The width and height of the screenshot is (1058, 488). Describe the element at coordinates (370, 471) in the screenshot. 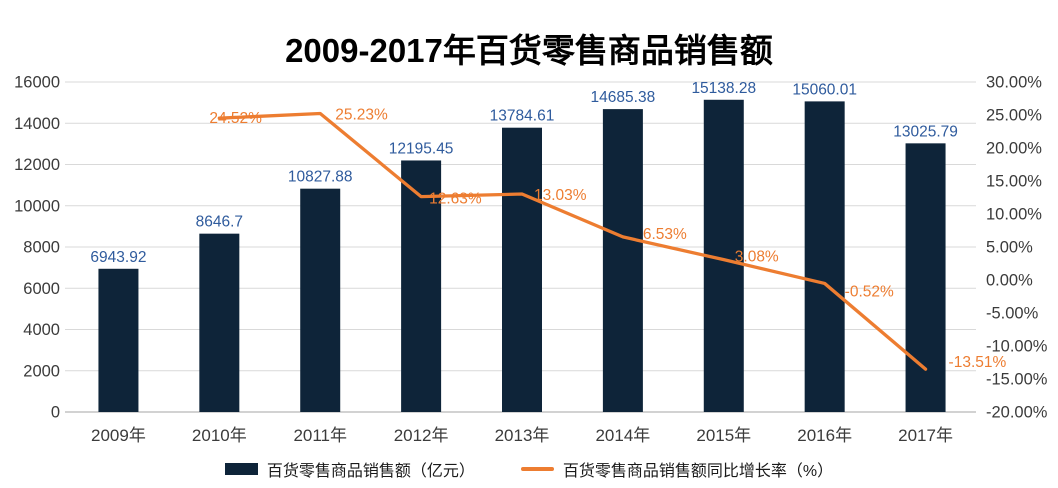

I see `legend-label-sales: 百货零售商品销售额（亿元）` at that location.